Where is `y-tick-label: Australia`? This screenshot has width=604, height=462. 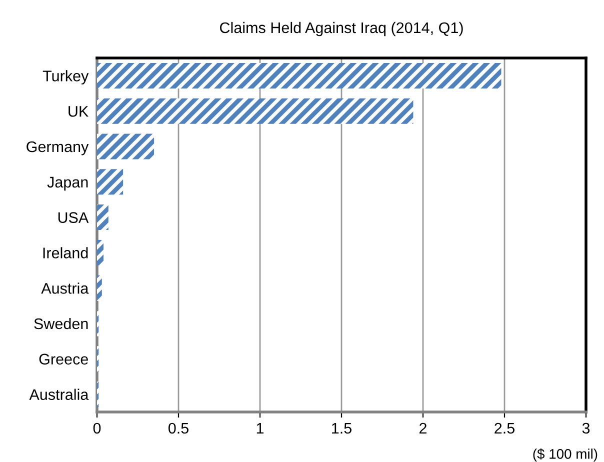 y-tick-label: Australia is located at coordinates (59, 394).